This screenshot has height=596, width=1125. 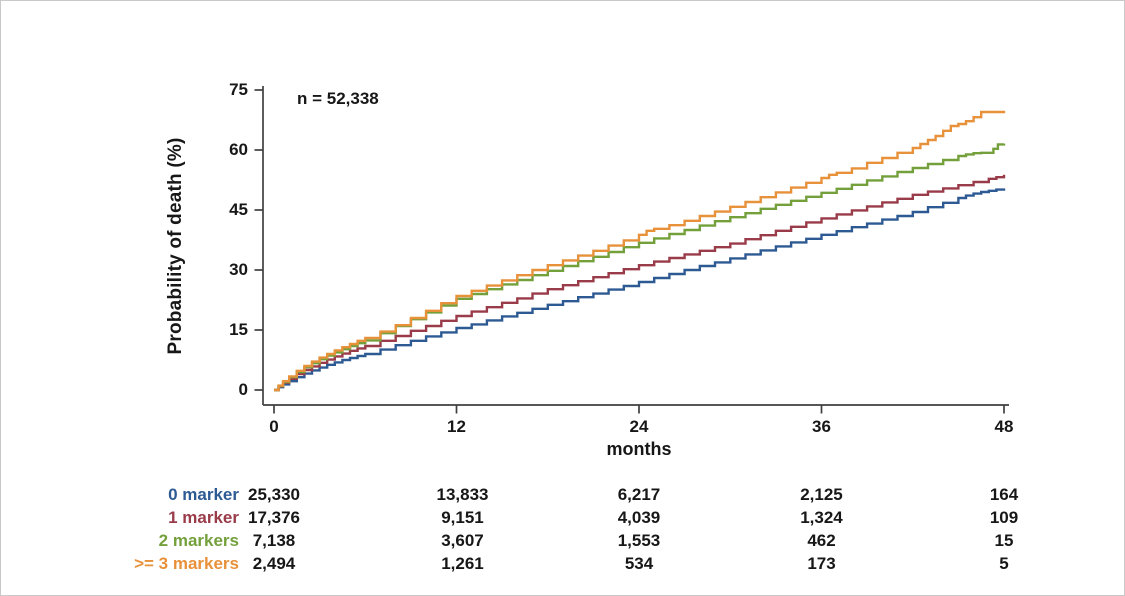 What do you see at coordinates (274, 517) in the screenshot?
I see `risk-count-cell: 17,376` at bounding box center [274, 517].